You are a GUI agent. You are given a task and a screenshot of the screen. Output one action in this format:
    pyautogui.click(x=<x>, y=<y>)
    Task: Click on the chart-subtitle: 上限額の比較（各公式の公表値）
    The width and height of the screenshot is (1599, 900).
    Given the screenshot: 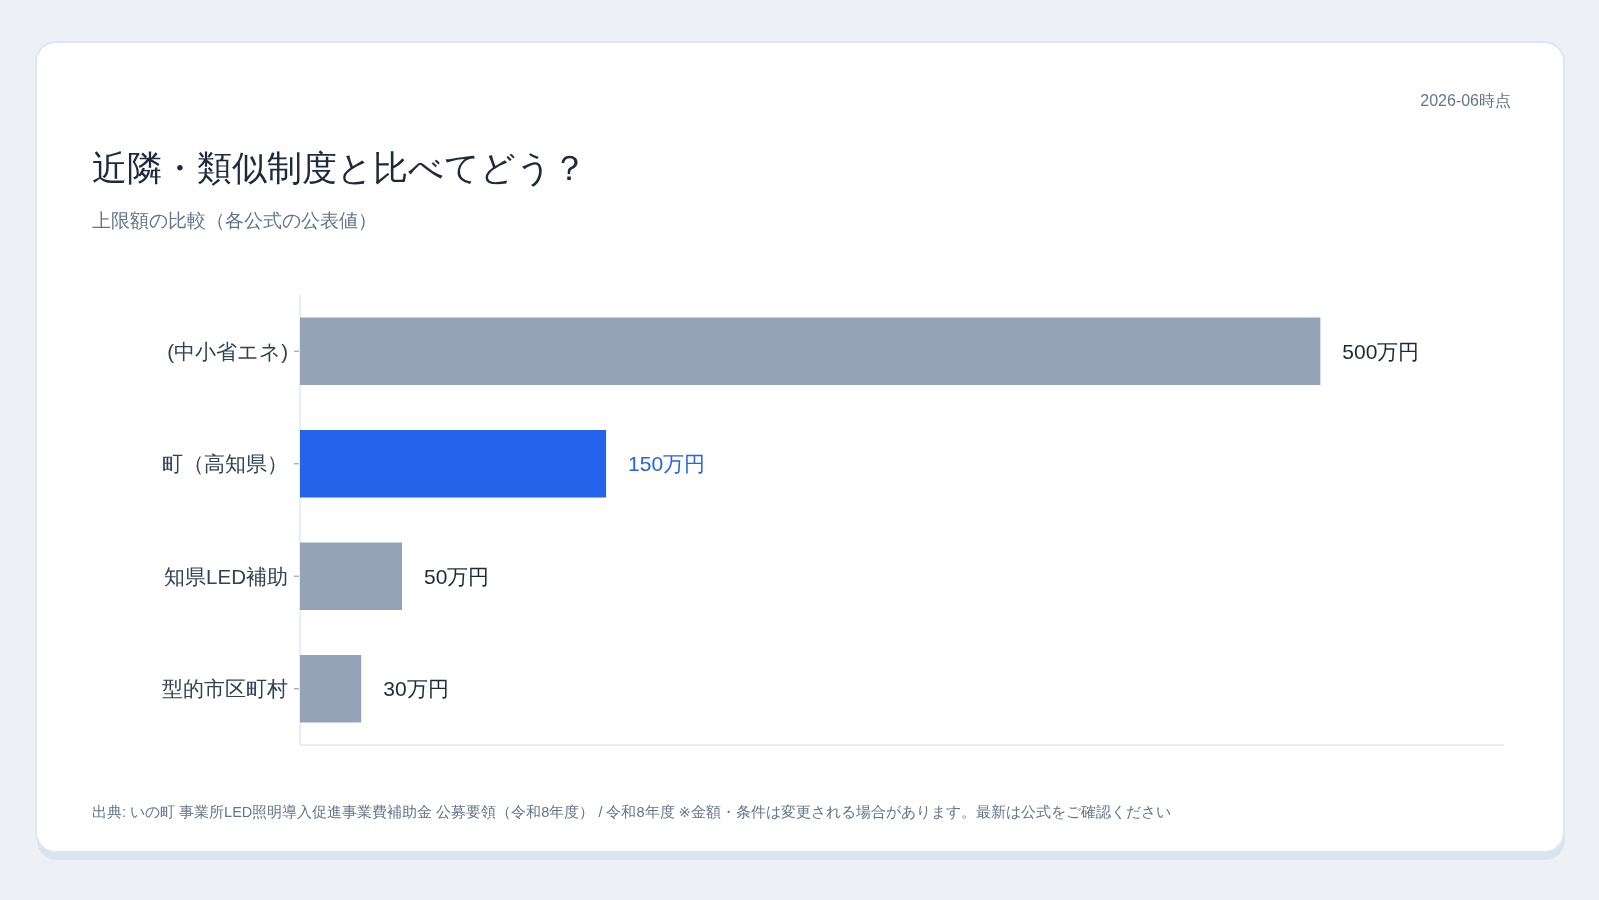 What is the action you would take?
    pyautogui.click(x=234, y=220)
    